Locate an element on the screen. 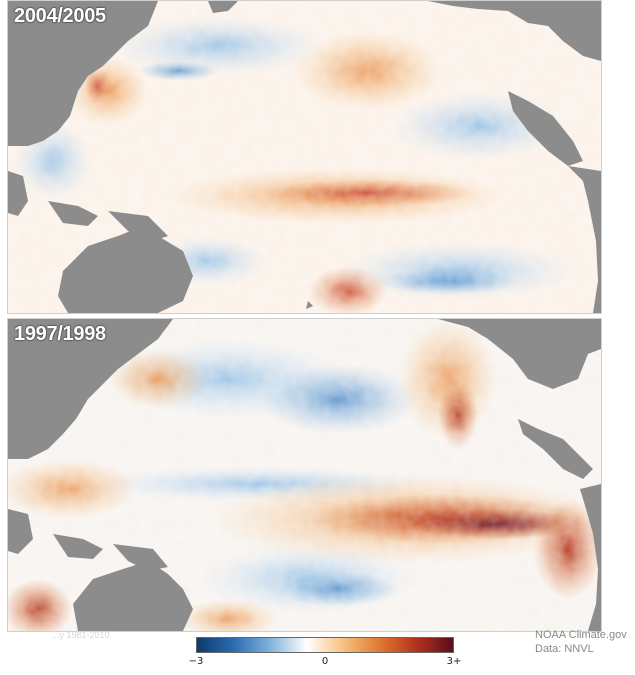  credit-data: Data: NNVL is located at coordinates (564, 649).